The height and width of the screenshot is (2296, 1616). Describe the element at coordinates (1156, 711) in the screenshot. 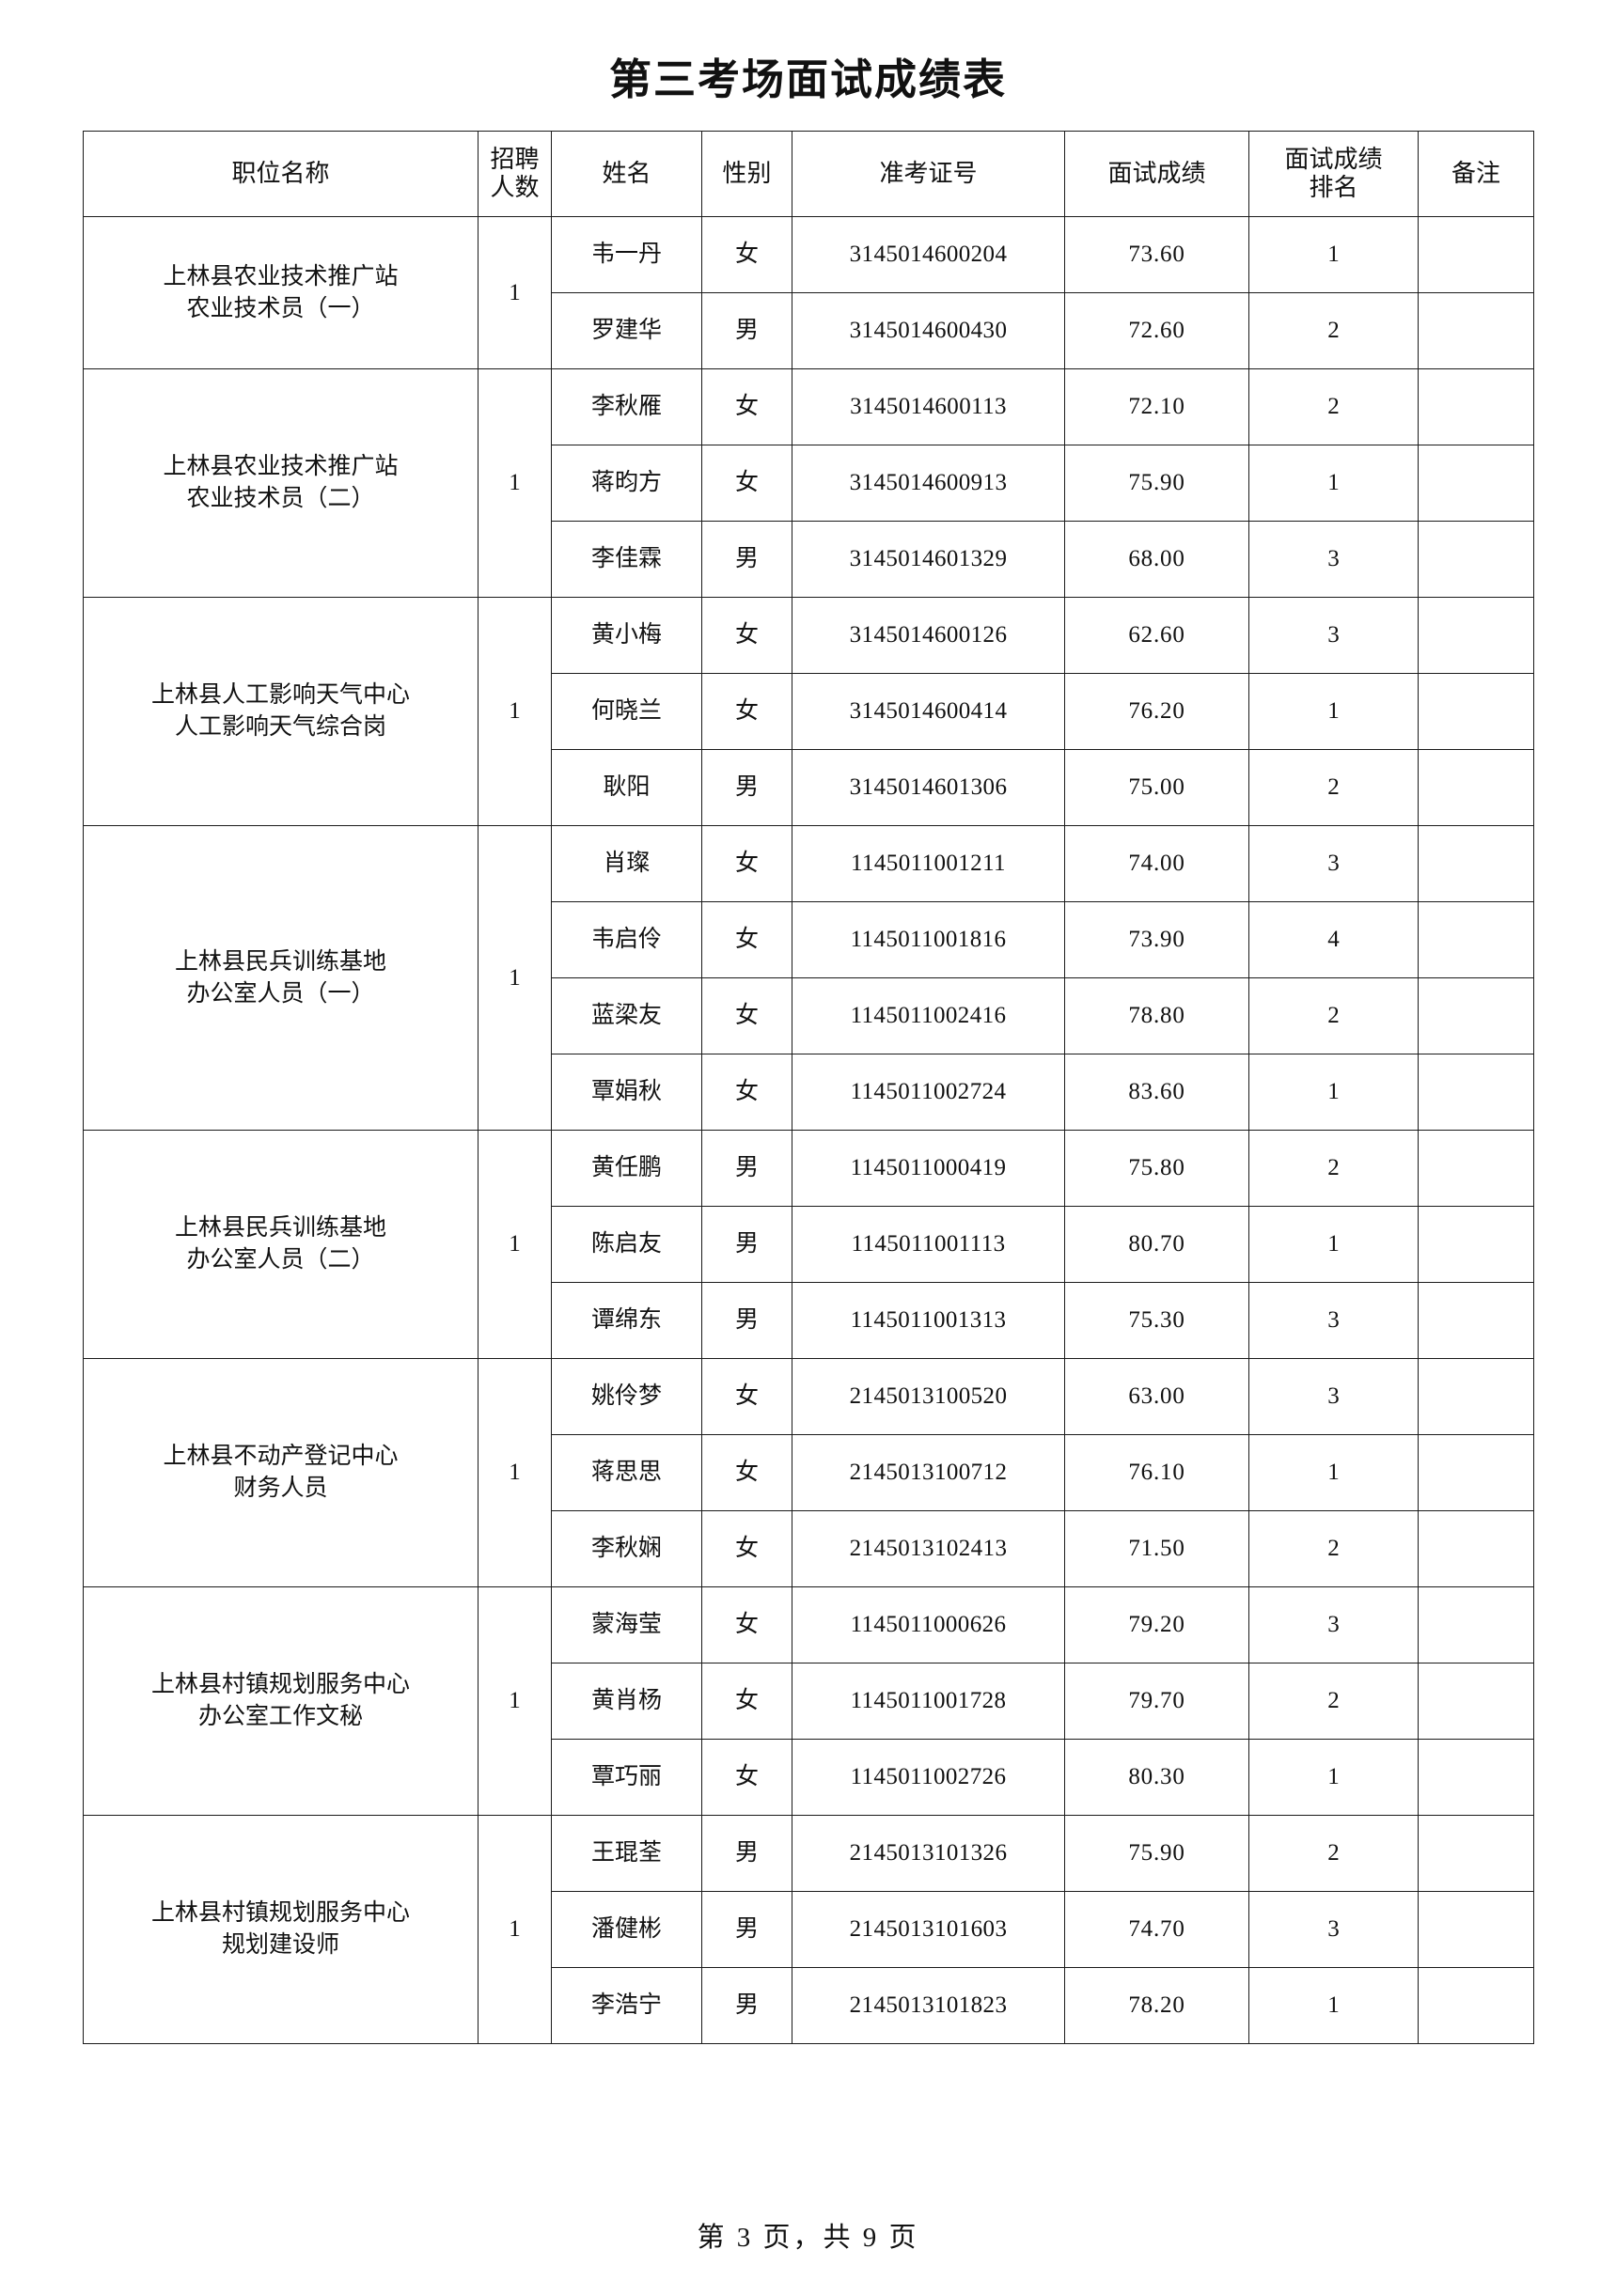

I see `interview-score-cell: 76.20` at that location.